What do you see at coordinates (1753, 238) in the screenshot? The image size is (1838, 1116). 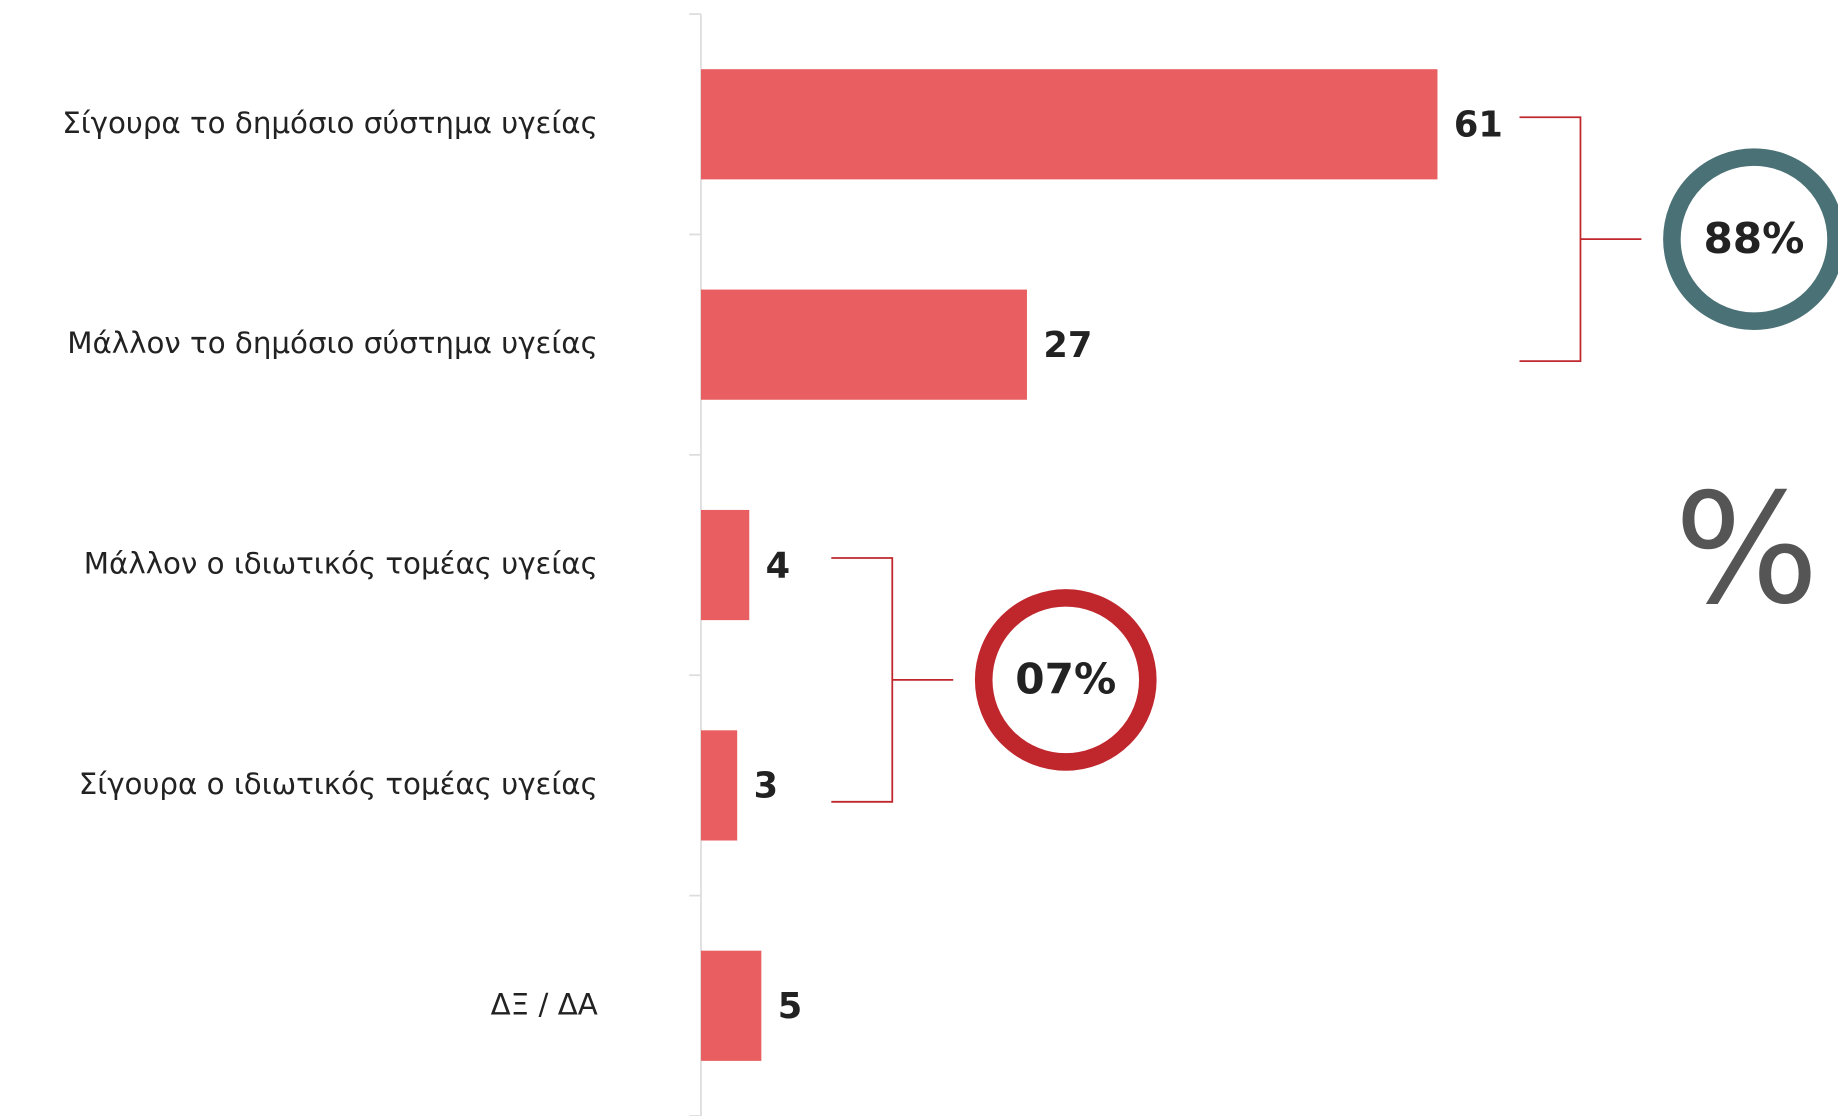 I see `annotation-label: 88%` at bounding box center [1753, 238].